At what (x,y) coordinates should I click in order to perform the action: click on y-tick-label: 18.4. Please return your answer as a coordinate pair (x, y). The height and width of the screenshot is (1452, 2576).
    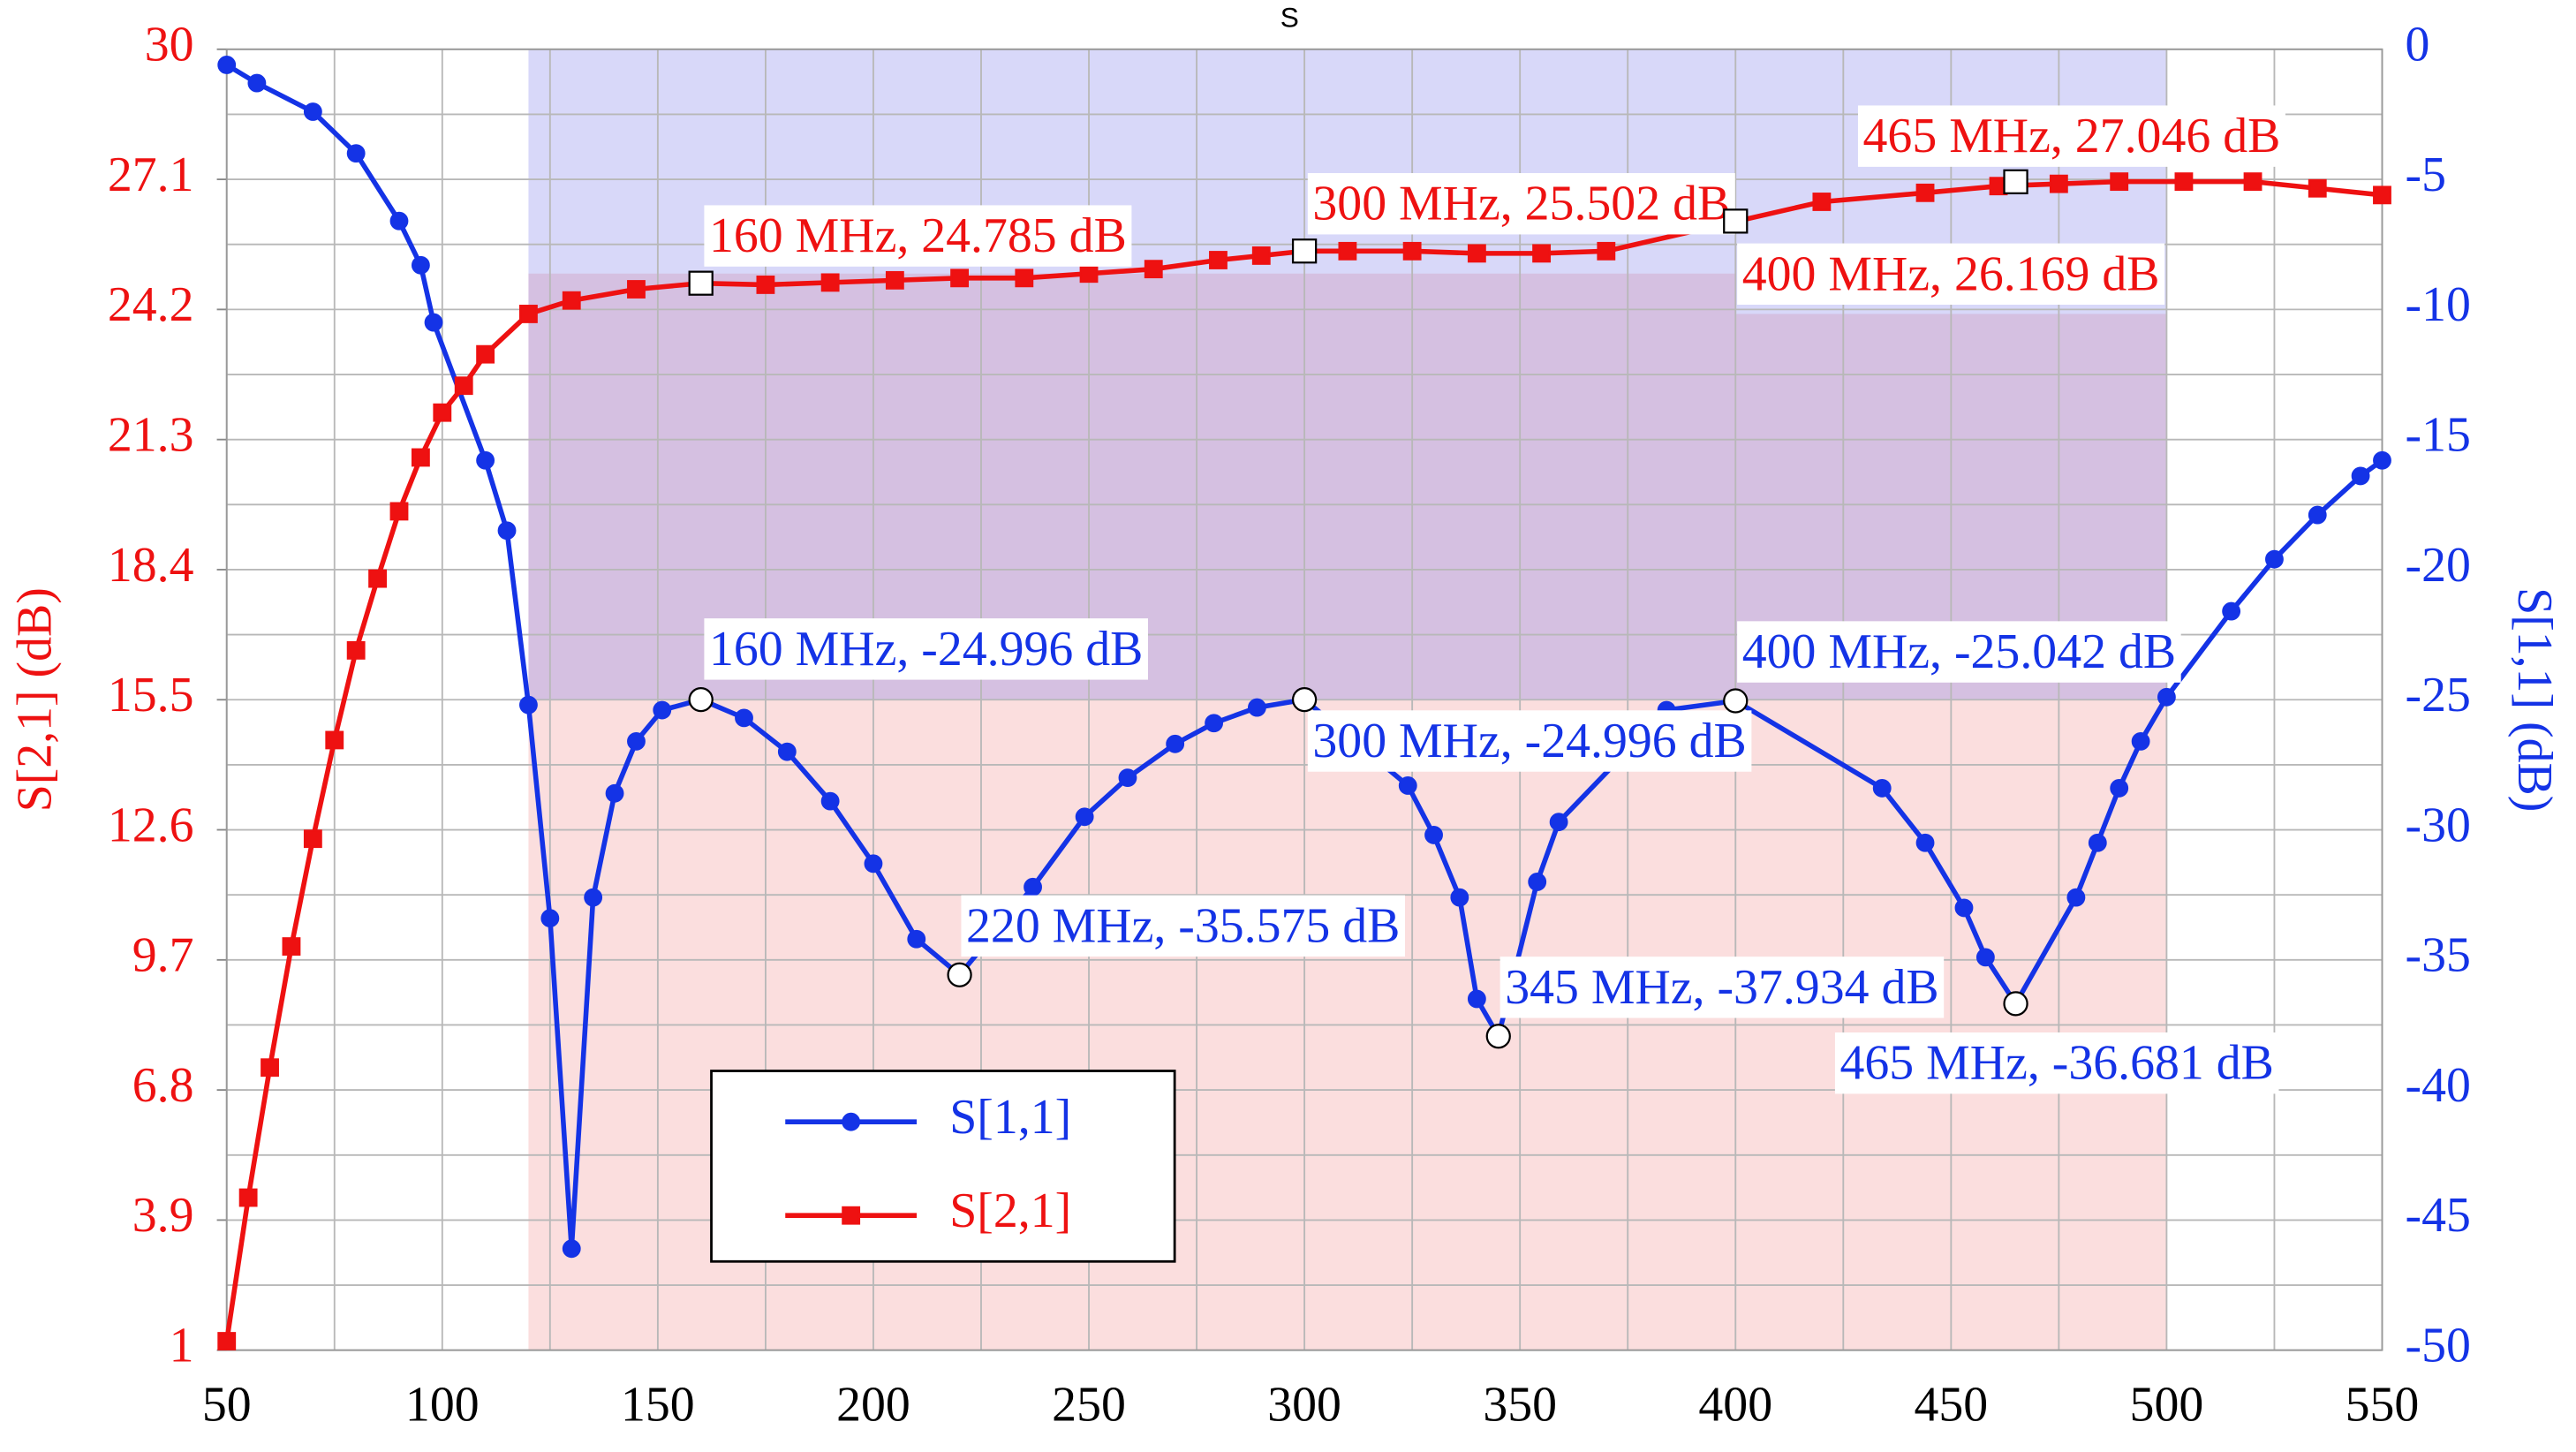
    Looking at the image, I should click on (151, 566).